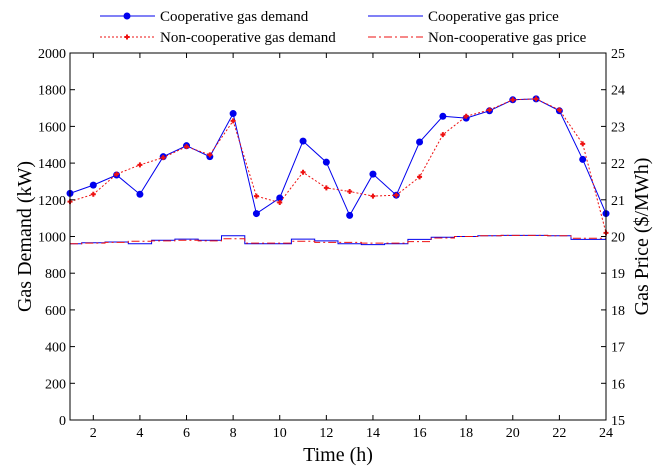  What do you see at coordinates (493, 17) in the screenshot?
I see `legend-label: Cooperative gas price` at bounding box center [493, 17].